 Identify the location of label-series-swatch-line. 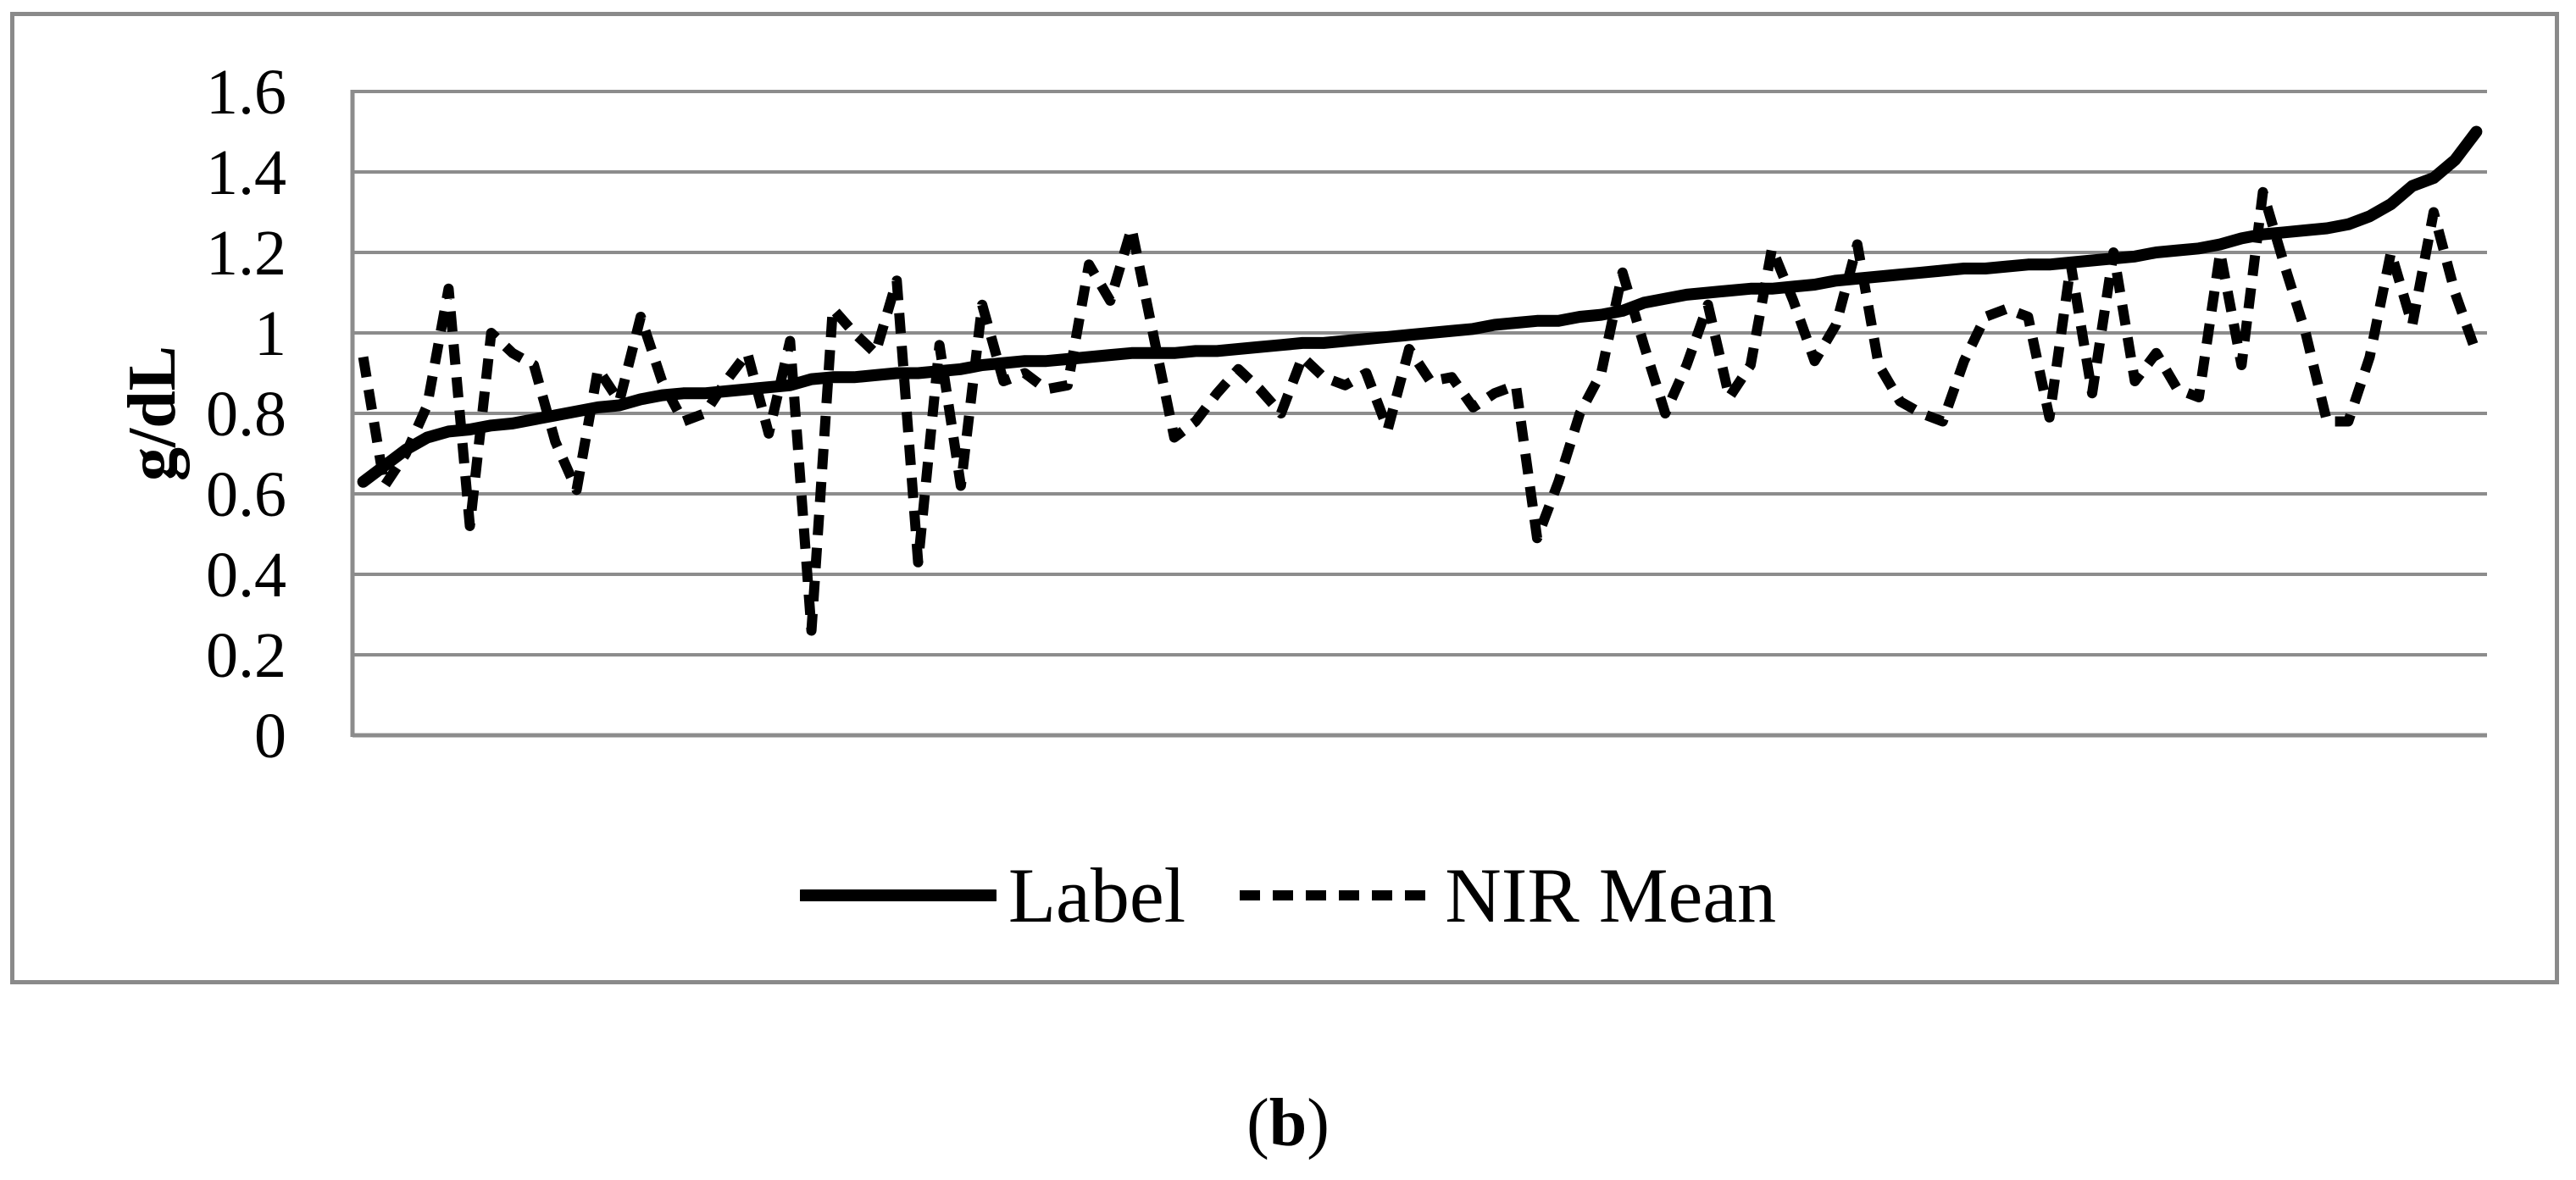
(898, 895).